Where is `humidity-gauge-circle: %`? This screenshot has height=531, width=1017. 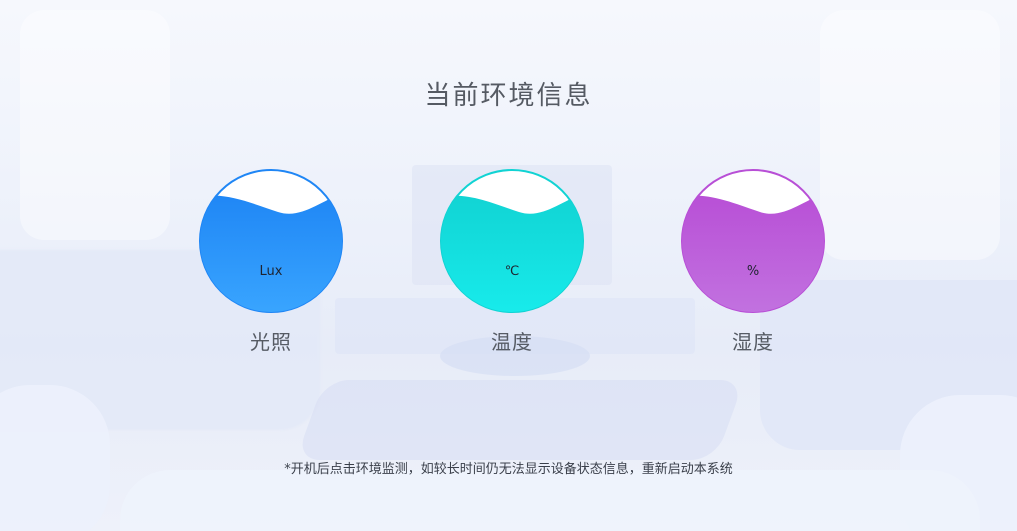 humidity-gauge-circle: % is located at coordinates (753, 241).